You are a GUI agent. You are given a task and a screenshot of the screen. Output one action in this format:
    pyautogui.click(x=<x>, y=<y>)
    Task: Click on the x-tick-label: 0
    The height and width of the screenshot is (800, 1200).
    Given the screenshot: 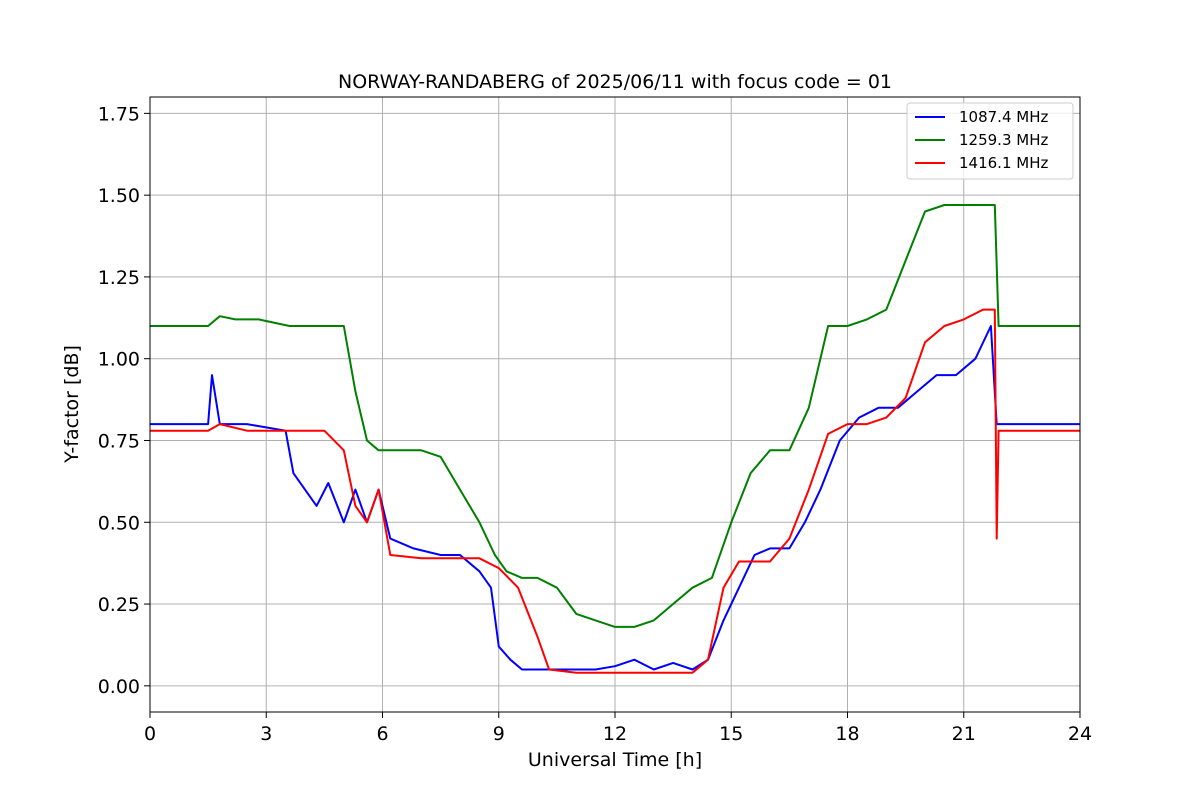 What is the action you would take?
    pyautogui.click(x=150, y=734)
    